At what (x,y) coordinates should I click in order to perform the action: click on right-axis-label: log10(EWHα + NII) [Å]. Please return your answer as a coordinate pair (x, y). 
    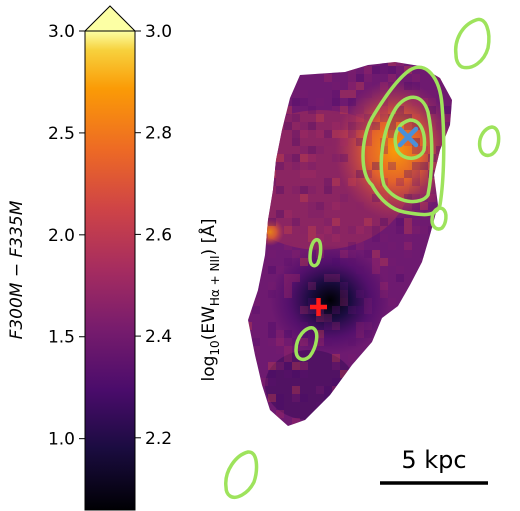
    Looking at the image, I should click on (209, 300).